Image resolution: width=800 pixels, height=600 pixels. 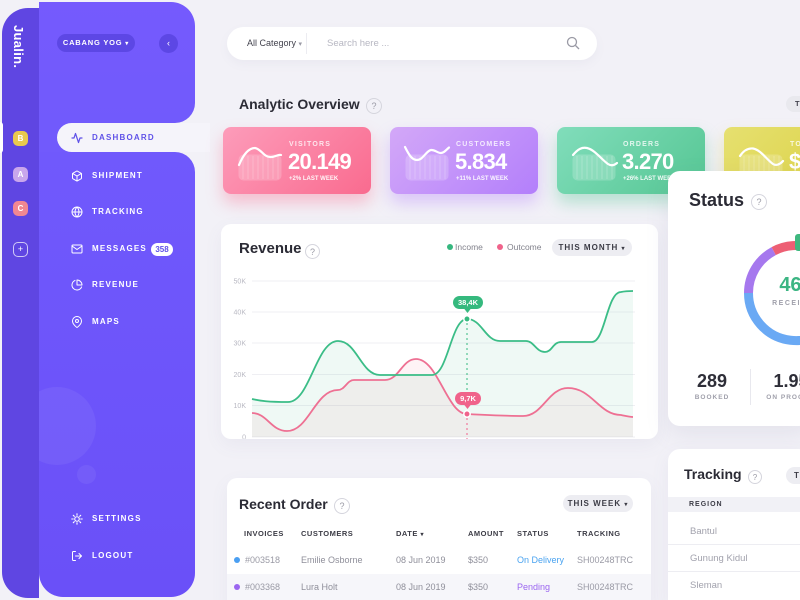 I want to click on svg-text: 50K, so click(x=240, y=282).